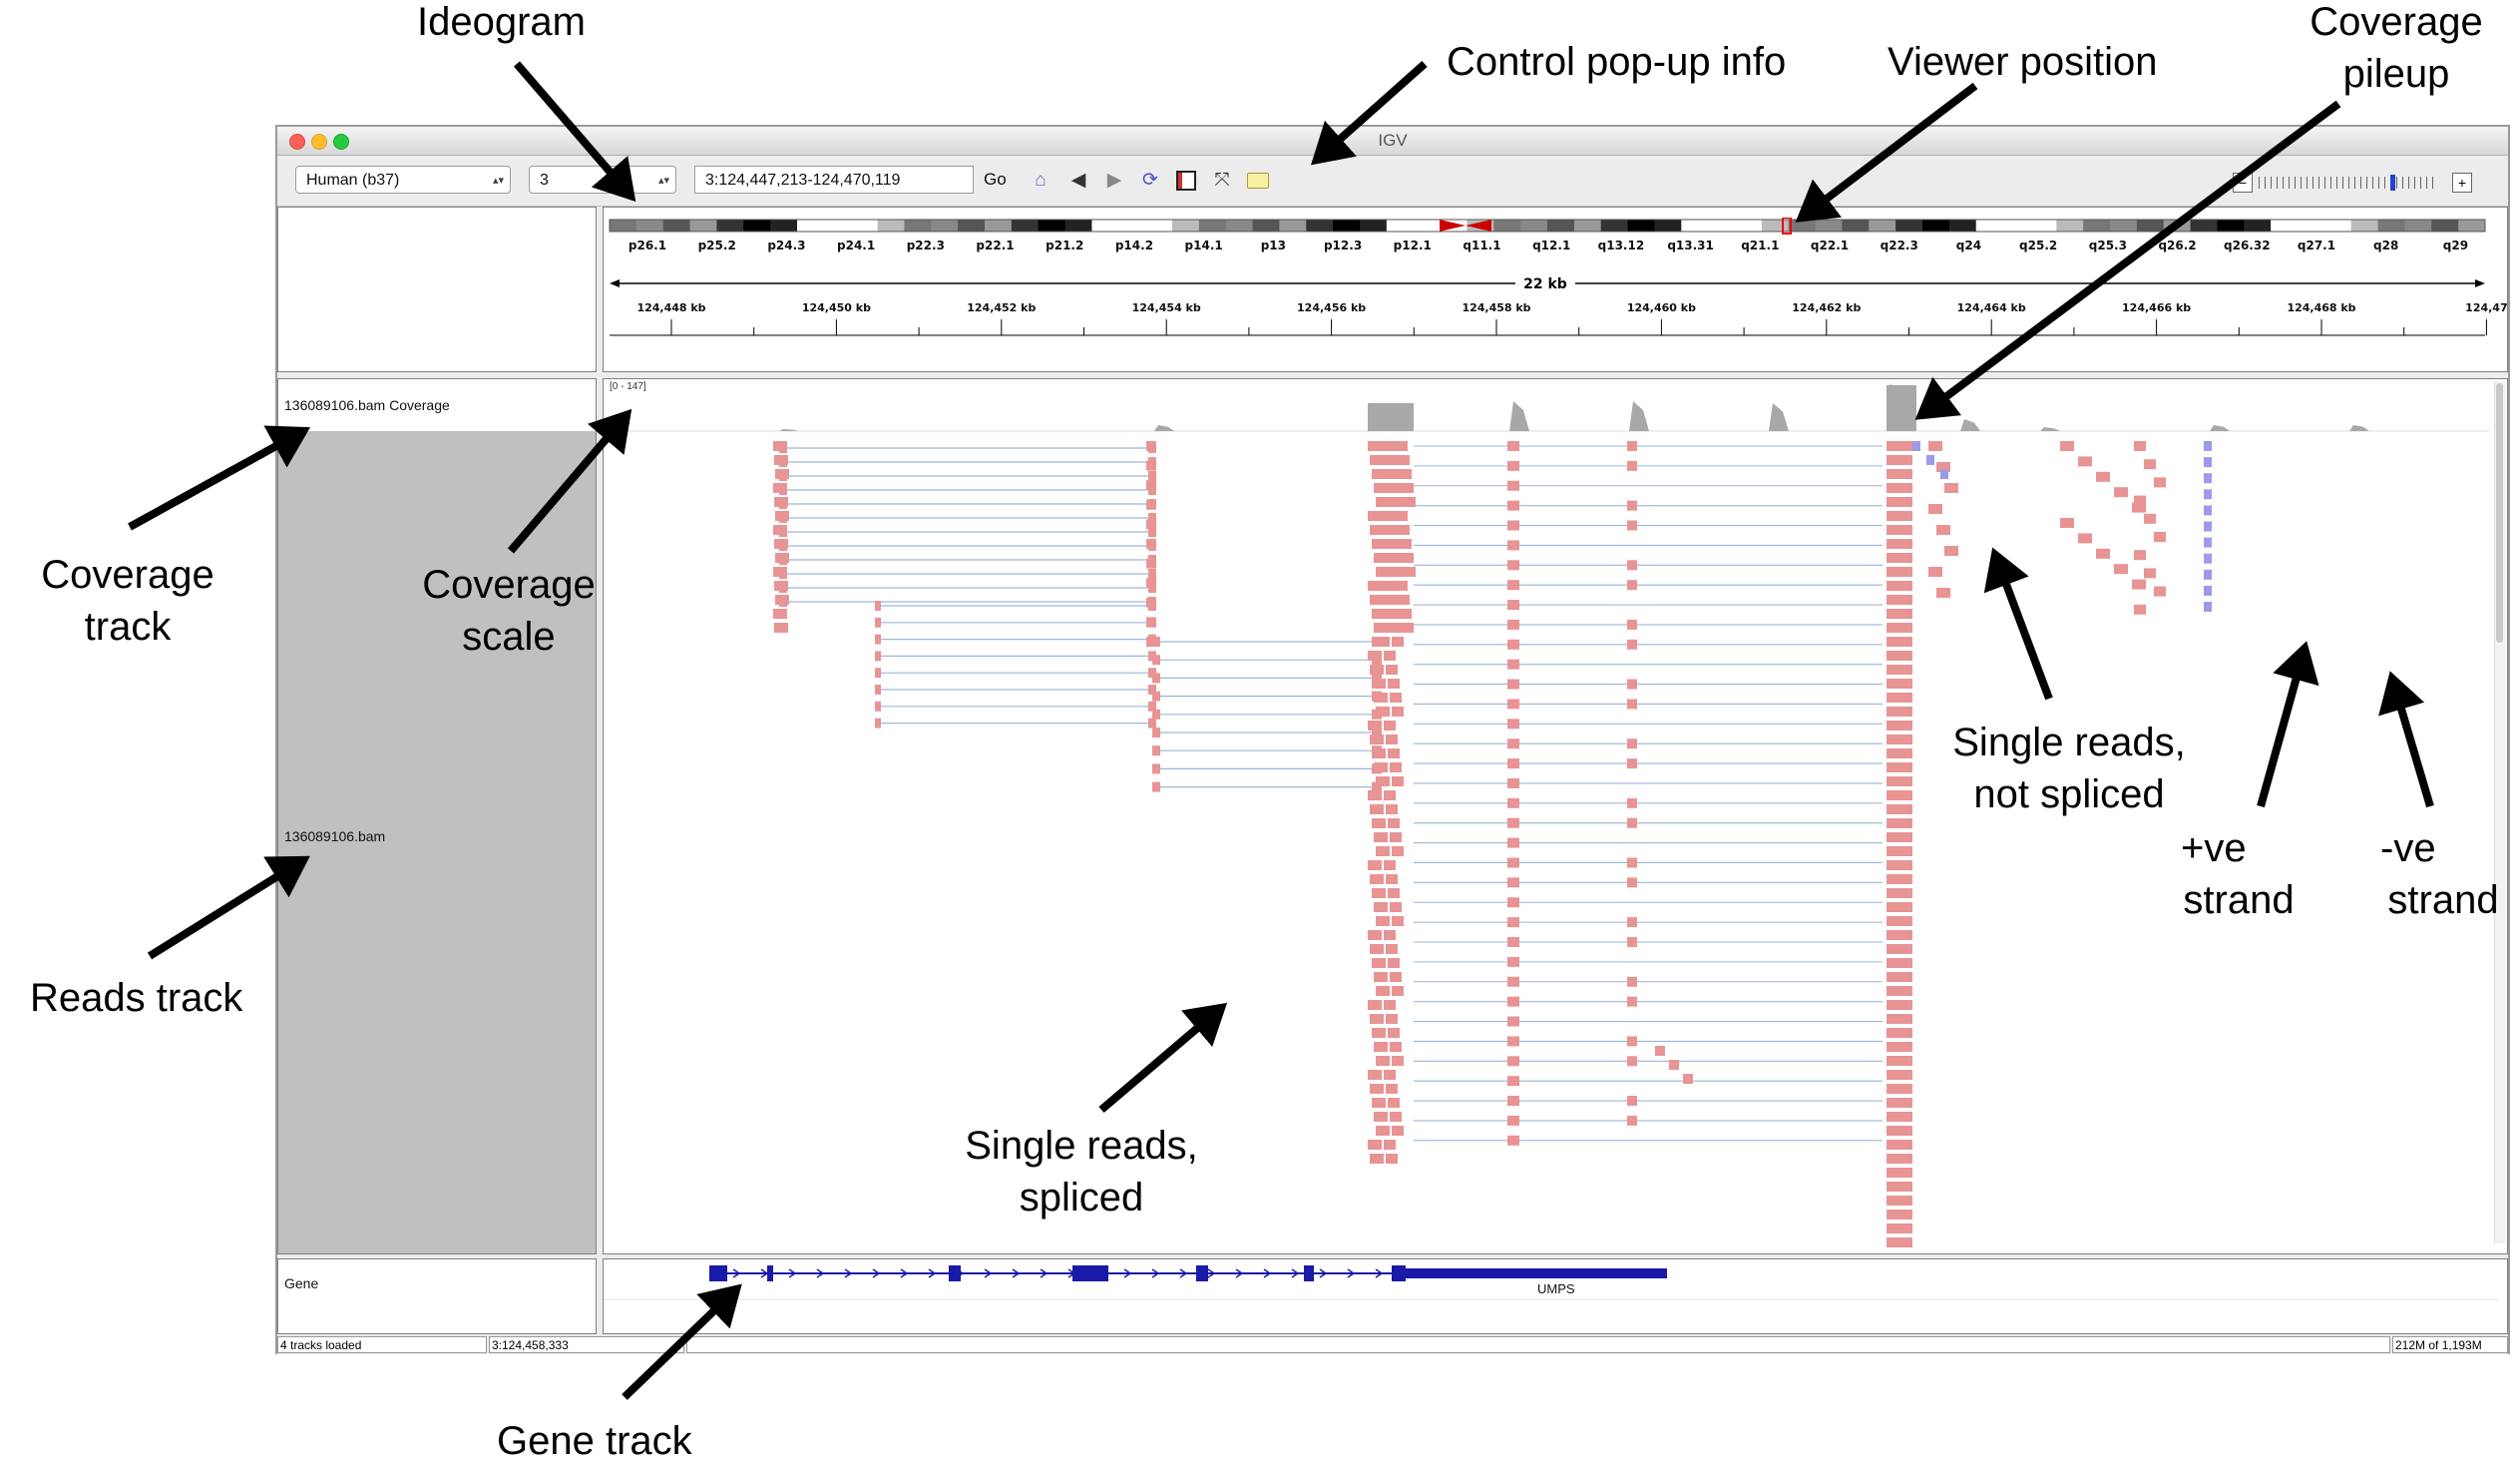  What do you see at coordinates (995, 179) in the screenshot?
I see `go-button: Go` at bounding box center [995, 179].